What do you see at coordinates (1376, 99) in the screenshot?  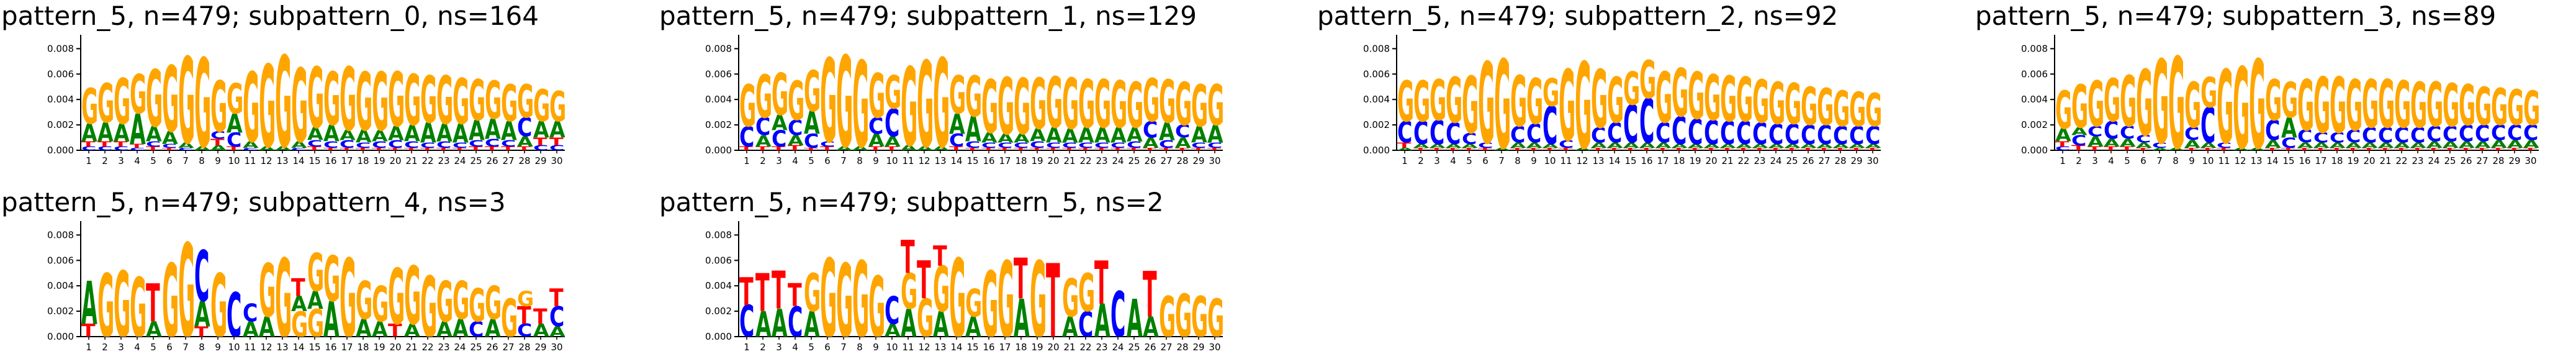 I see `y-tick-label: 0.004` at bounding box center [1376, 99].